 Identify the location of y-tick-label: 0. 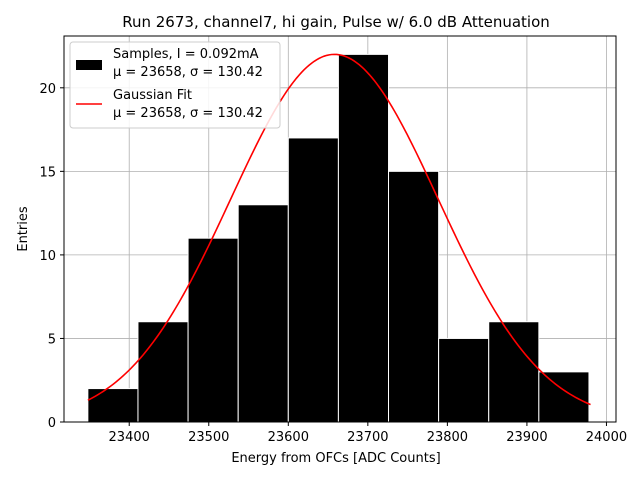
(52, 423).